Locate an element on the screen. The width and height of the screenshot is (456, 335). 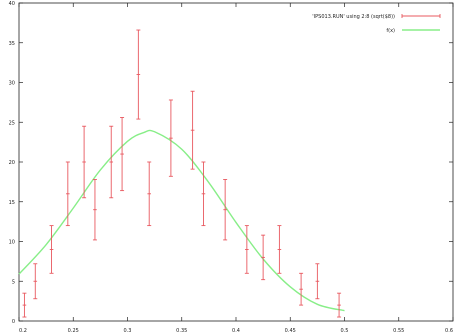
x-tick-label: 0.4 is located at coordinates (236, 331).